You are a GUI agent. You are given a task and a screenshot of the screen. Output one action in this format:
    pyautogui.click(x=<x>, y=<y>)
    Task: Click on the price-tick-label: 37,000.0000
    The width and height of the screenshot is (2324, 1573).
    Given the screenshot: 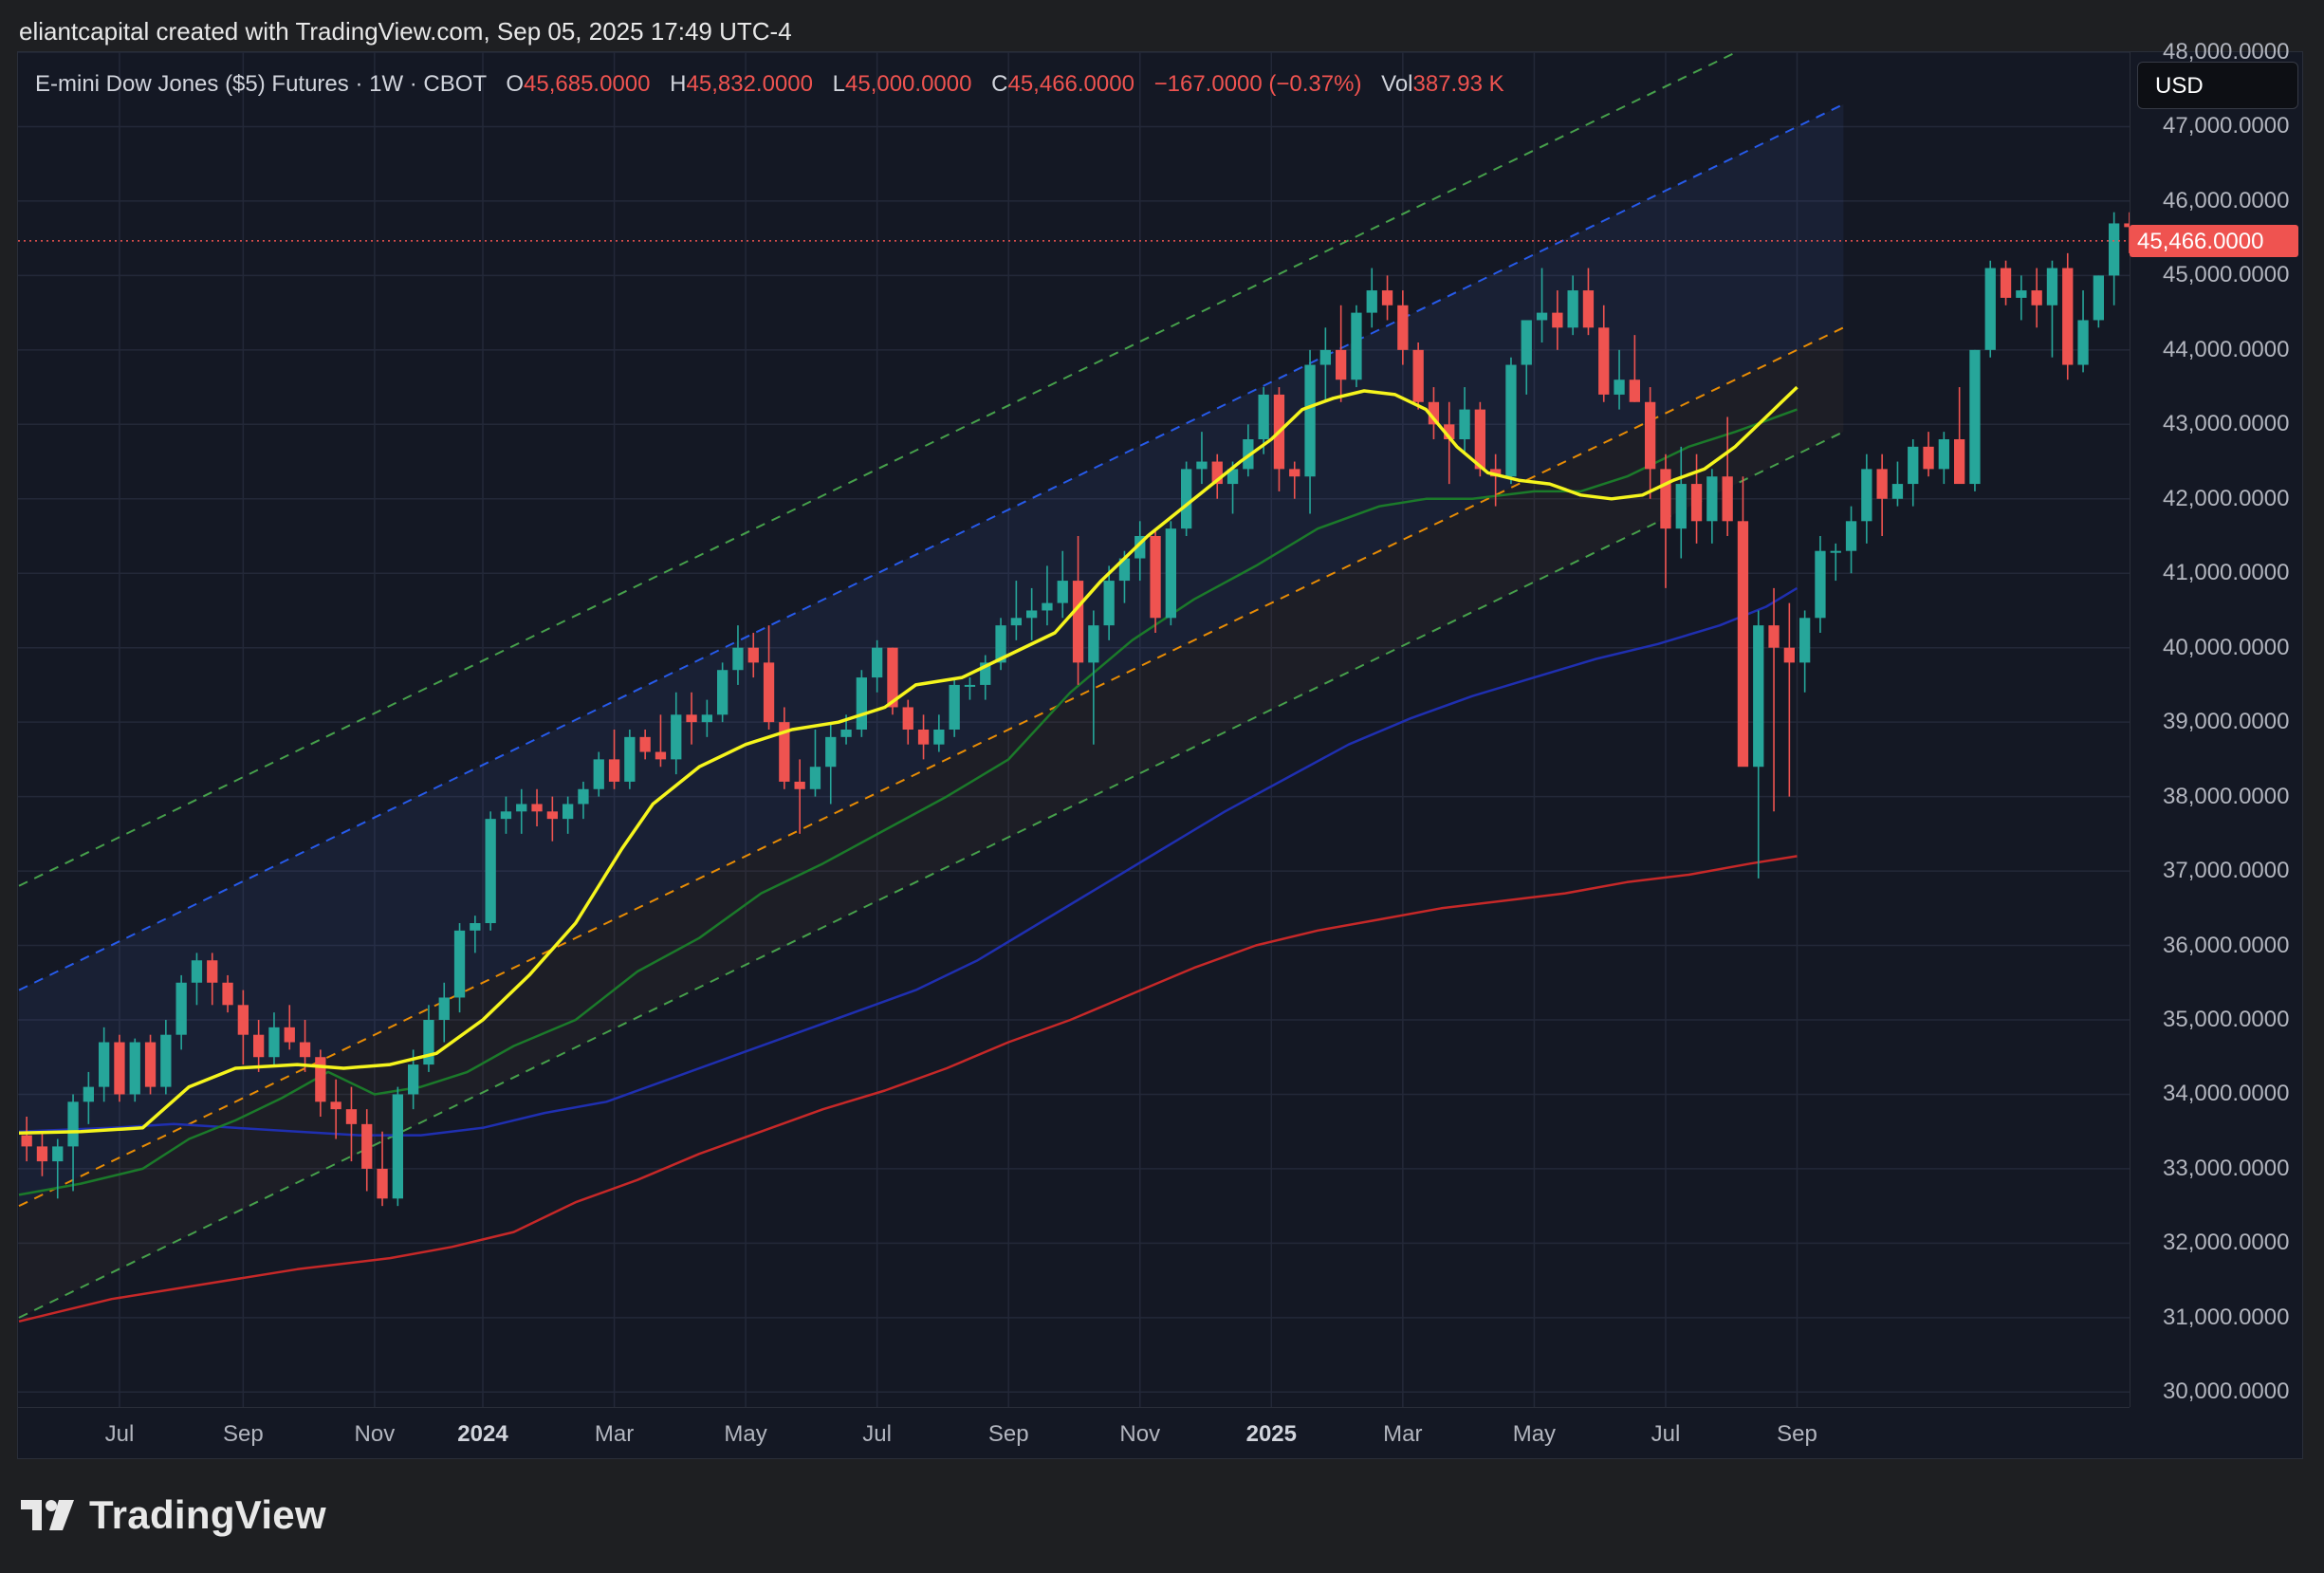 What is the action you would take?
    pyautogui.click(x=2226, y=871)
    